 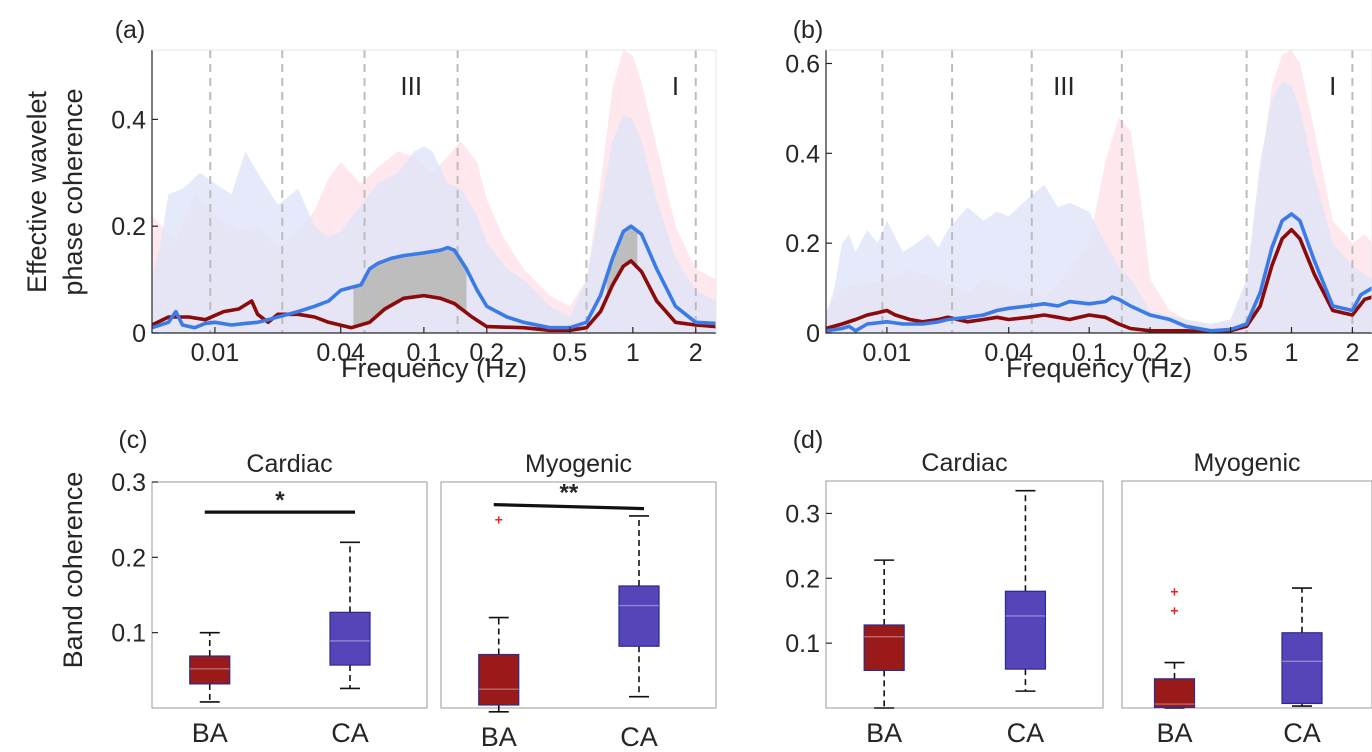 I want to click on plot-area, so click(x=1099, y=191).